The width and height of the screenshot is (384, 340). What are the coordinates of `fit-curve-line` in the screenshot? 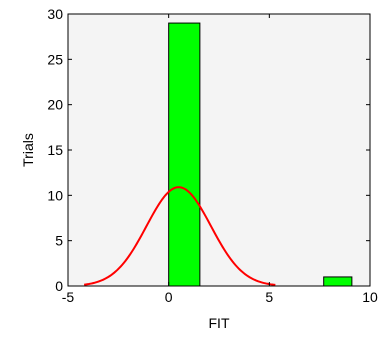 It's located at (179, 236).